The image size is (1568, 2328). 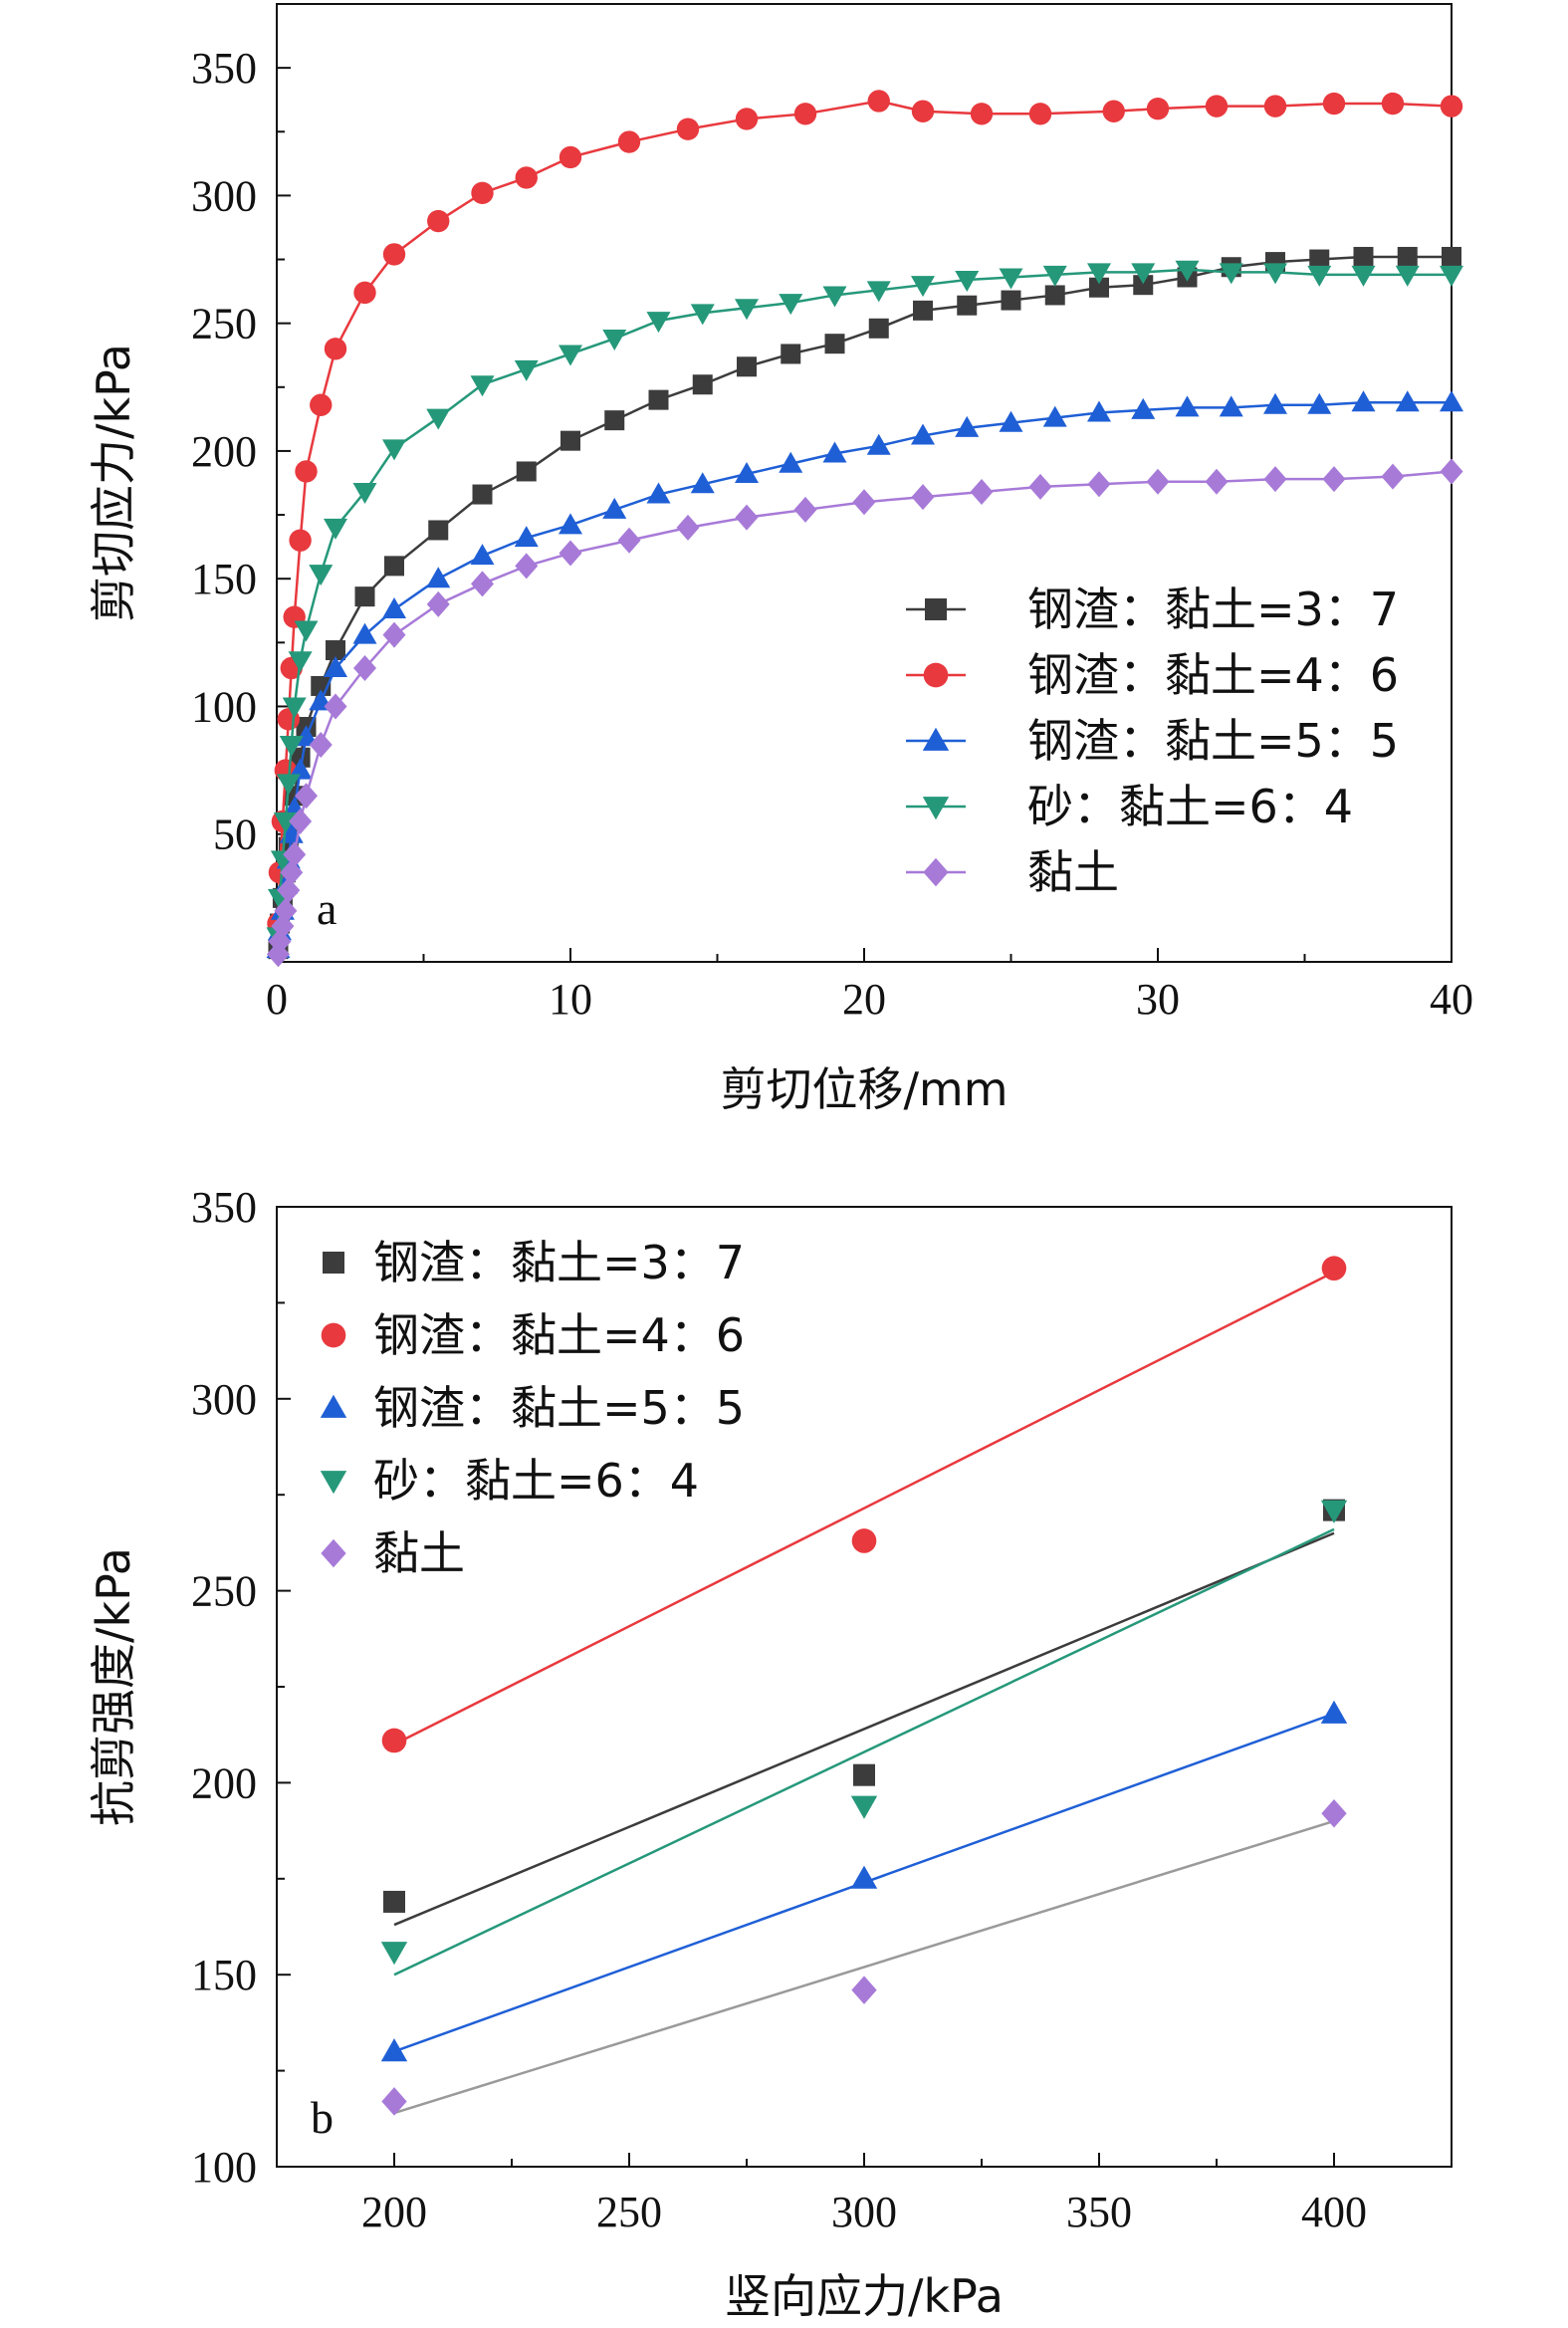 I want to click on y-tick-label: 350, so click(x=224, y=68).